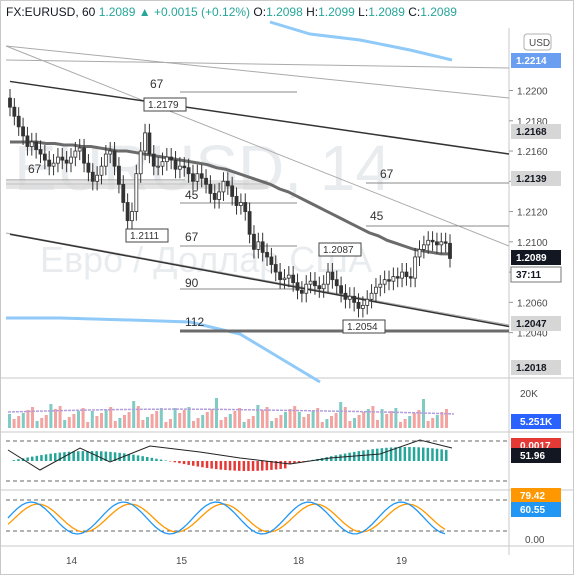 The width and height of the screenshot is (574, 575). Describe the element at coordinates (51, 12) in the screenshot. I see `symbol-label: FX:EURUSD, 60` at that location.